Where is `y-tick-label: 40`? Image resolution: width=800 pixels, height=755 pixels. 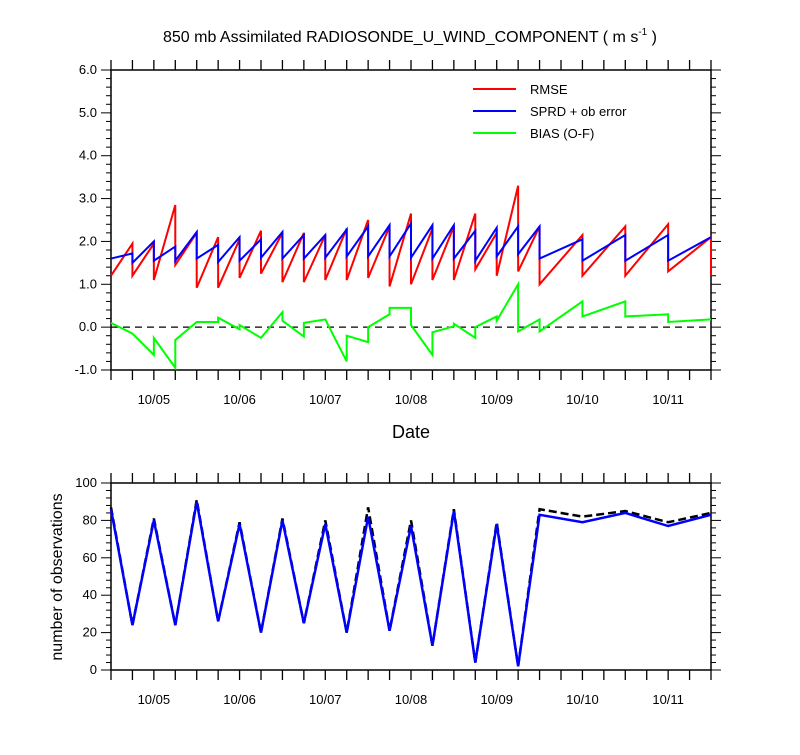 y-tick-label: 40 is located at coordinates (90, 594).